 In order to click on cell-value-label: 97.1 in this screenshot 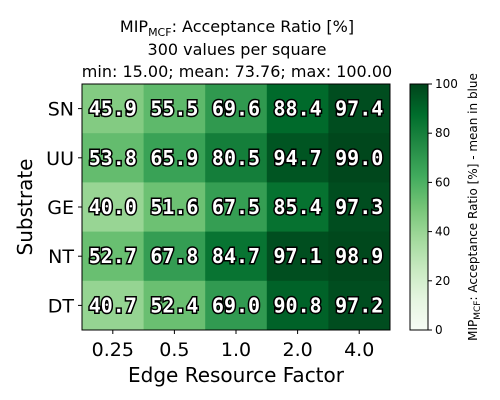, I will do `click(298, 256)`.